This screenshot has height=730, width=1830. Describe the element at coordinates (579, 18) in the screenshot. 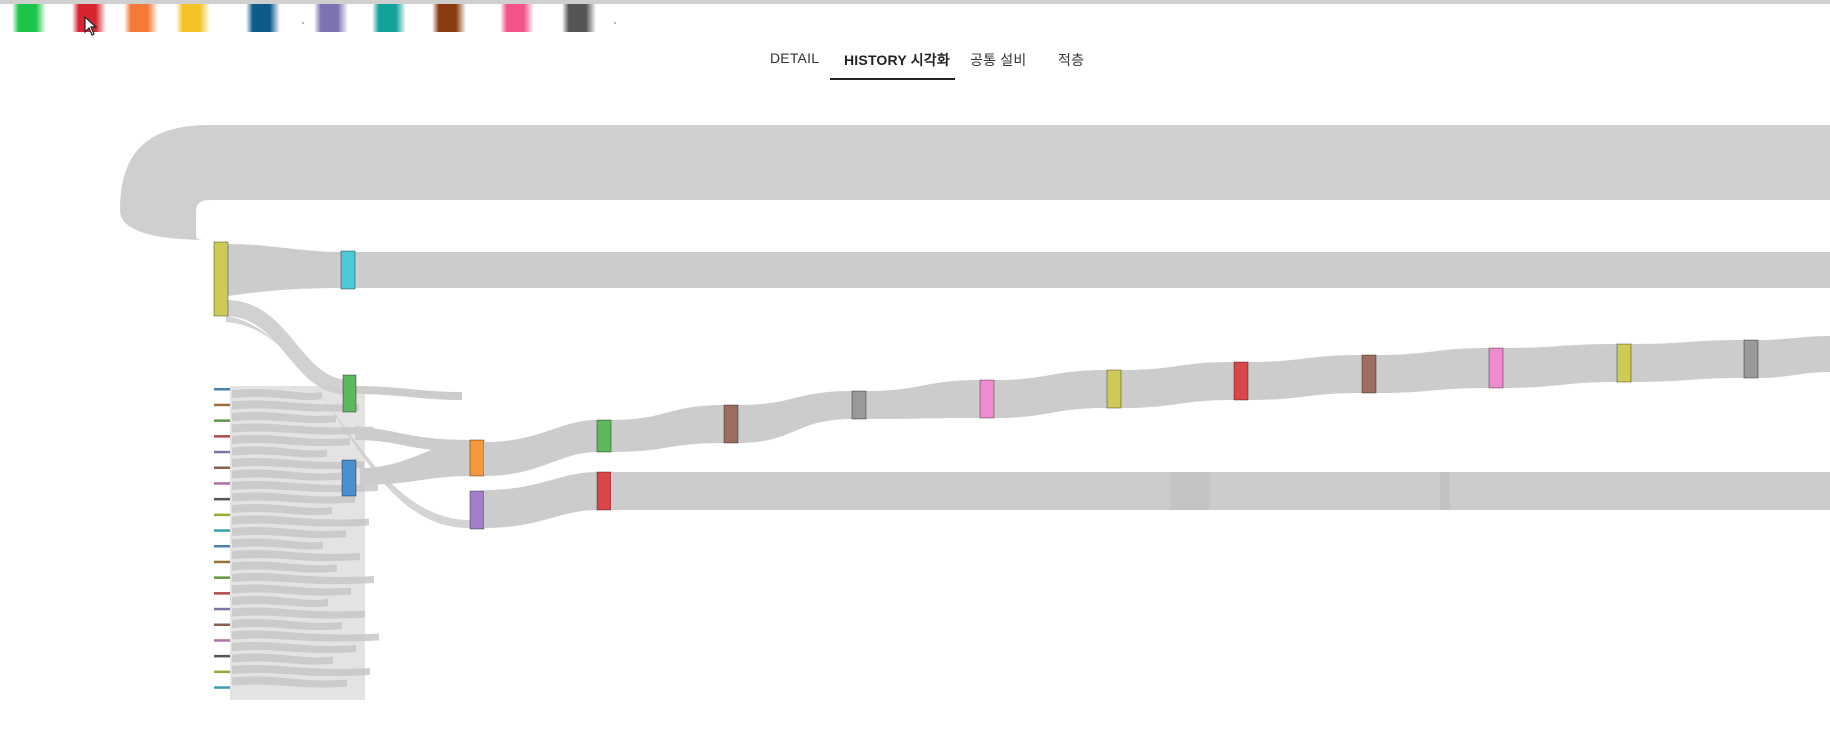

I see `swatch-dark-gray` at that location.